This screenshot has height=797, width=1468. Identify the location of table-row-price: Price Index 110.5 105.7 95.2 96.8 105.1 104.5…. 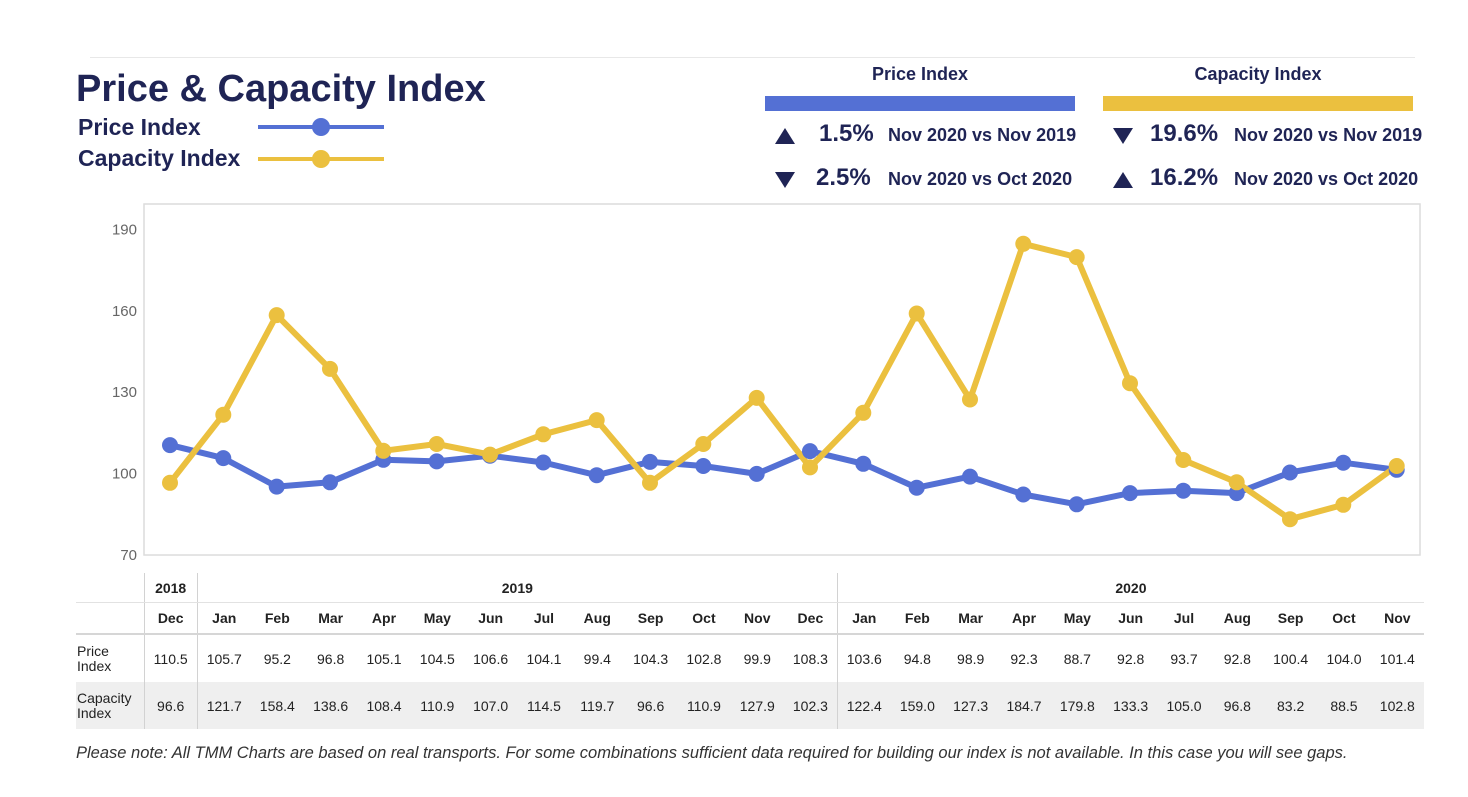
(750, 658).